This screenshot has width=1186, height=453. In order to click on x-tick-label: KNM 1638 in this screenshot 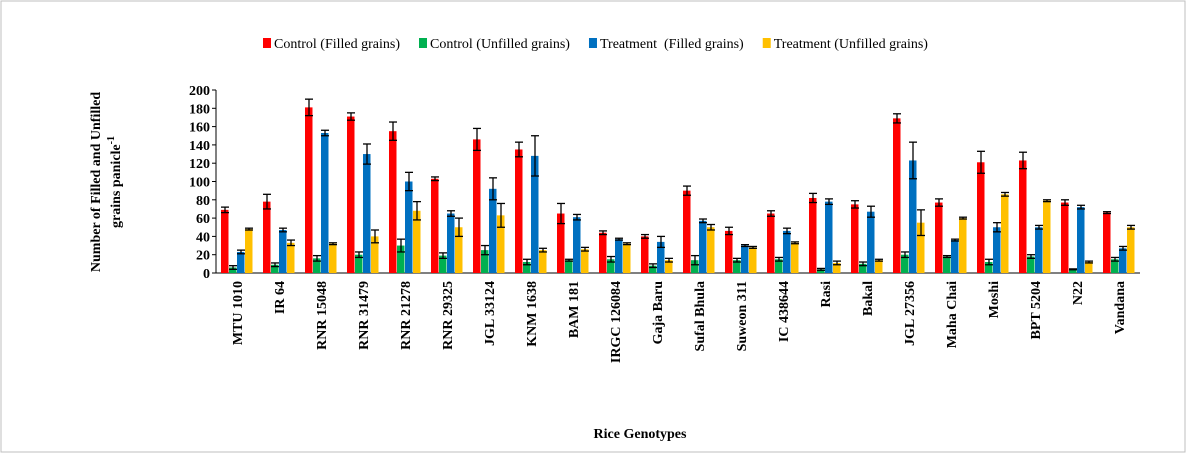, I will do `click(532, 314)`.